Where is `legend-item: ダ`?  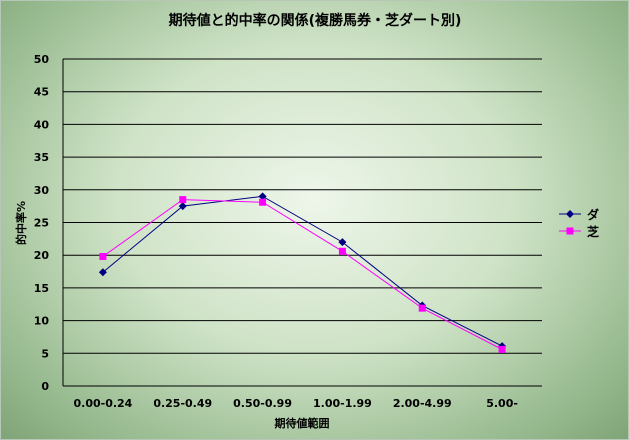 legend-item: ダ is located at coordinates (579, 214).